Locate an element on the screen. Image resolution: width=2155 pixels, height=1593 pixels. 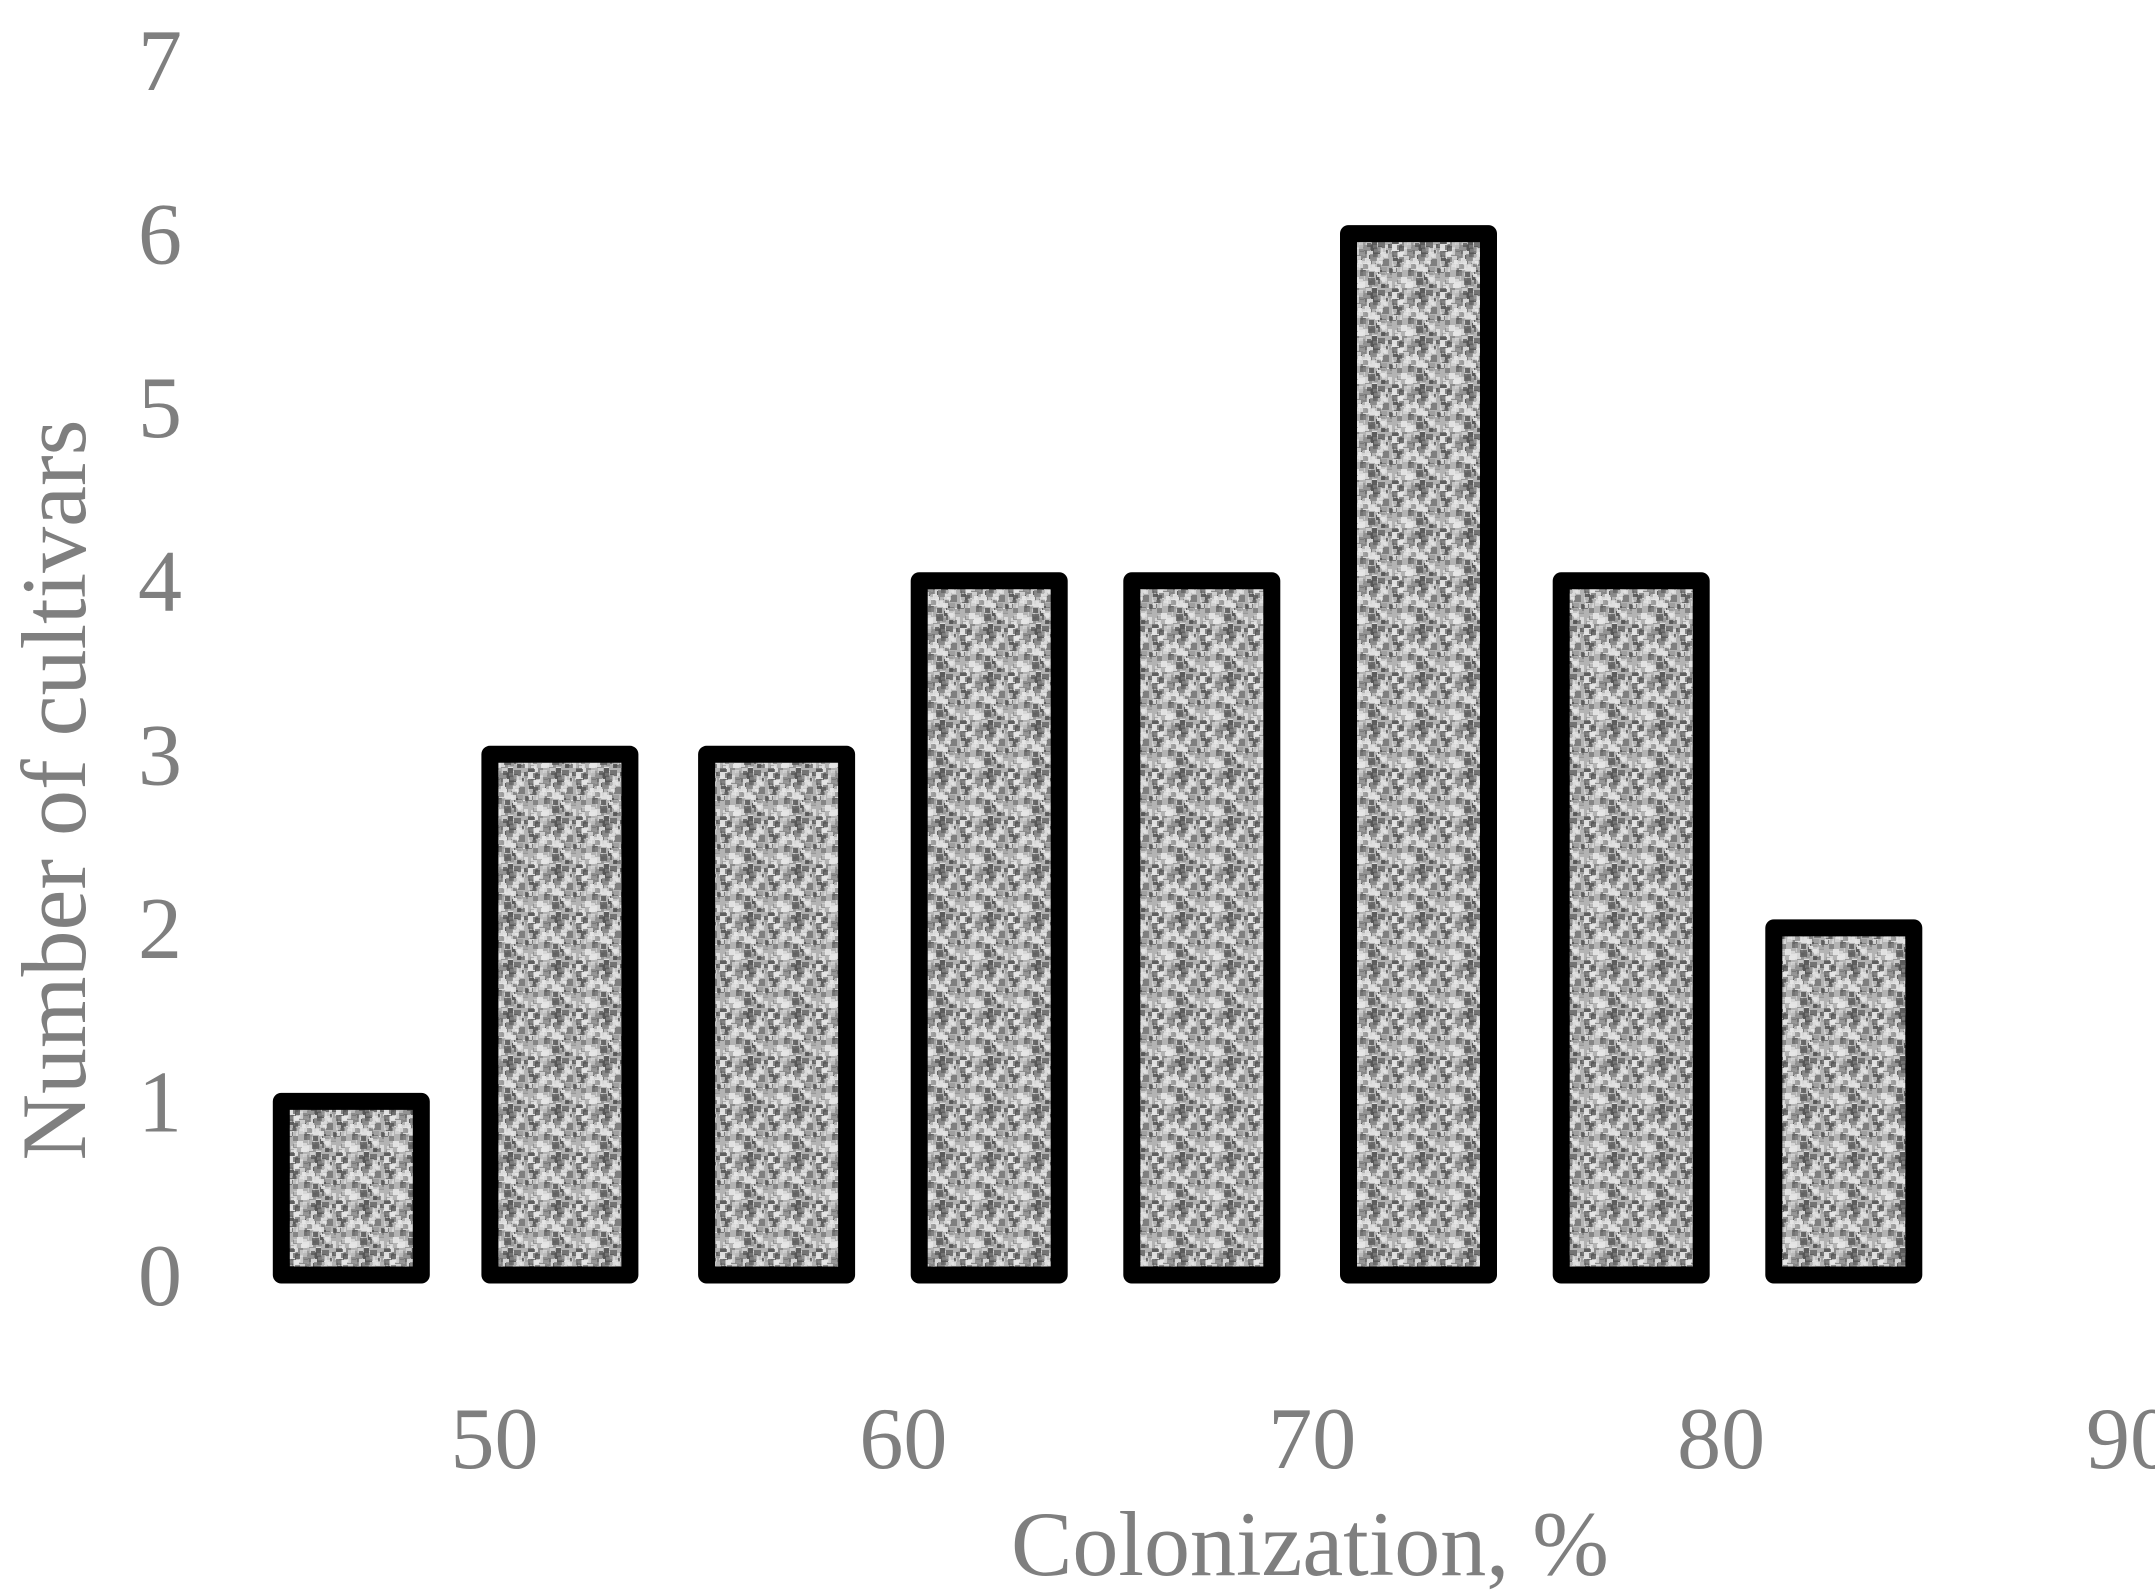
x-tick-label: 80 is located at coordinates (1721, 1439).